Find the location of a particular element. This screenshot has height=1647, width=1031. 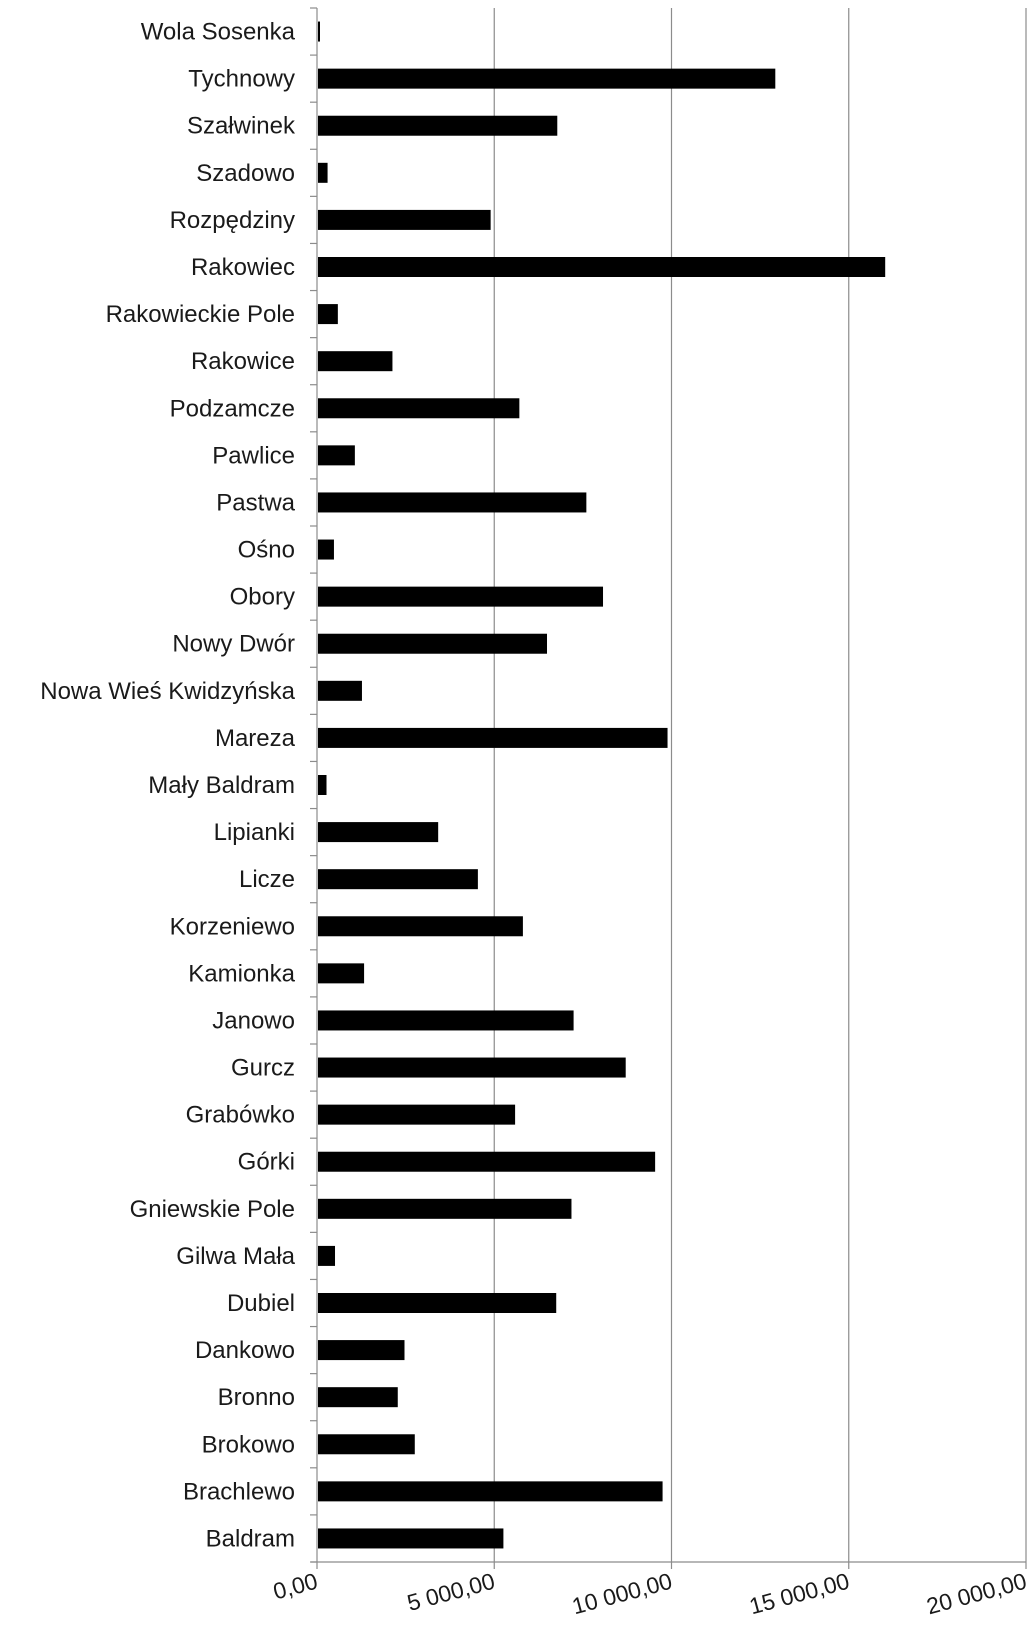

category-label: Pastwa is located at coordinates (255, 502).